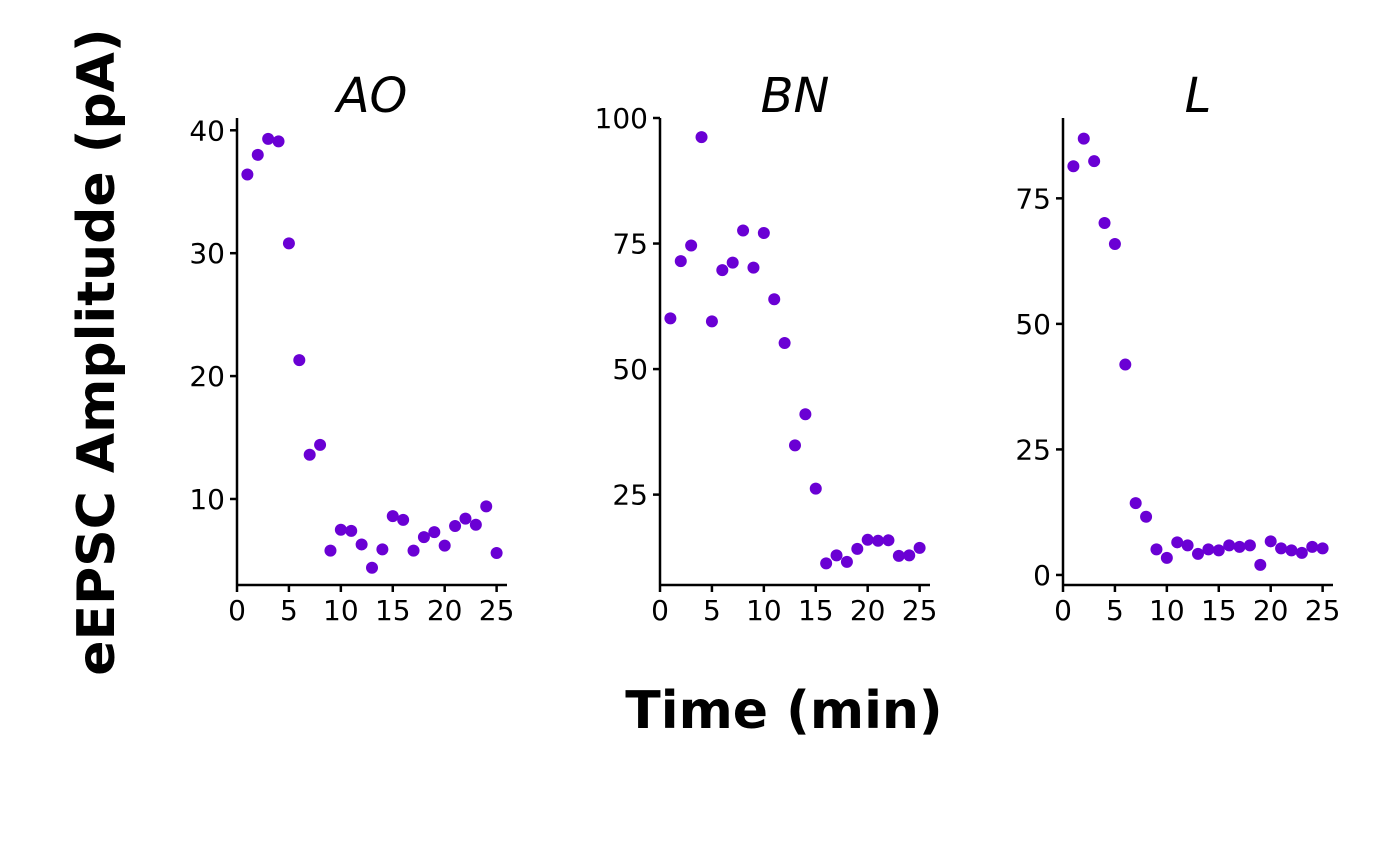  What do you see at coordinates (207, 376) in the screenshot?
I see `y-tick-label: 20` at bounding box center [207, 376].